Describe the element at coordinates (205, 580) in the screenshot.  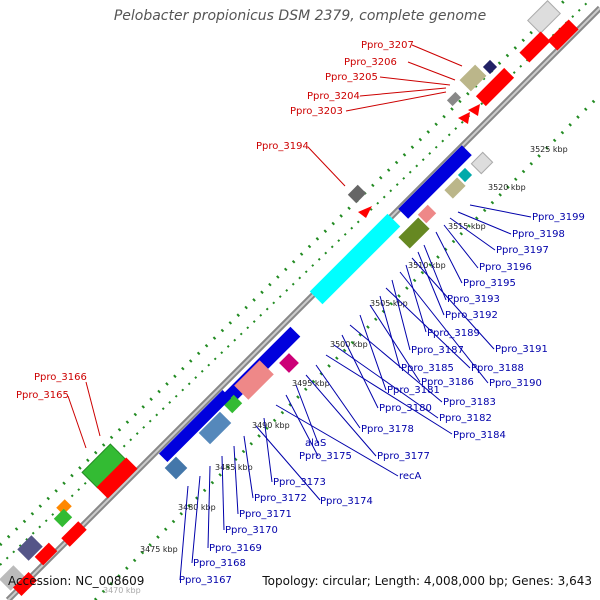
I see `gene-label: Ppro_3167` at that location.